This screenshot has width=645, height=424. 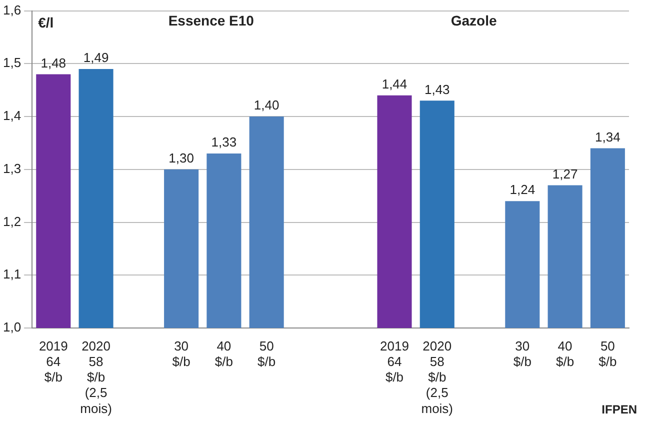 I want to click on data-label: 1,33, so click(x=224, y=142).